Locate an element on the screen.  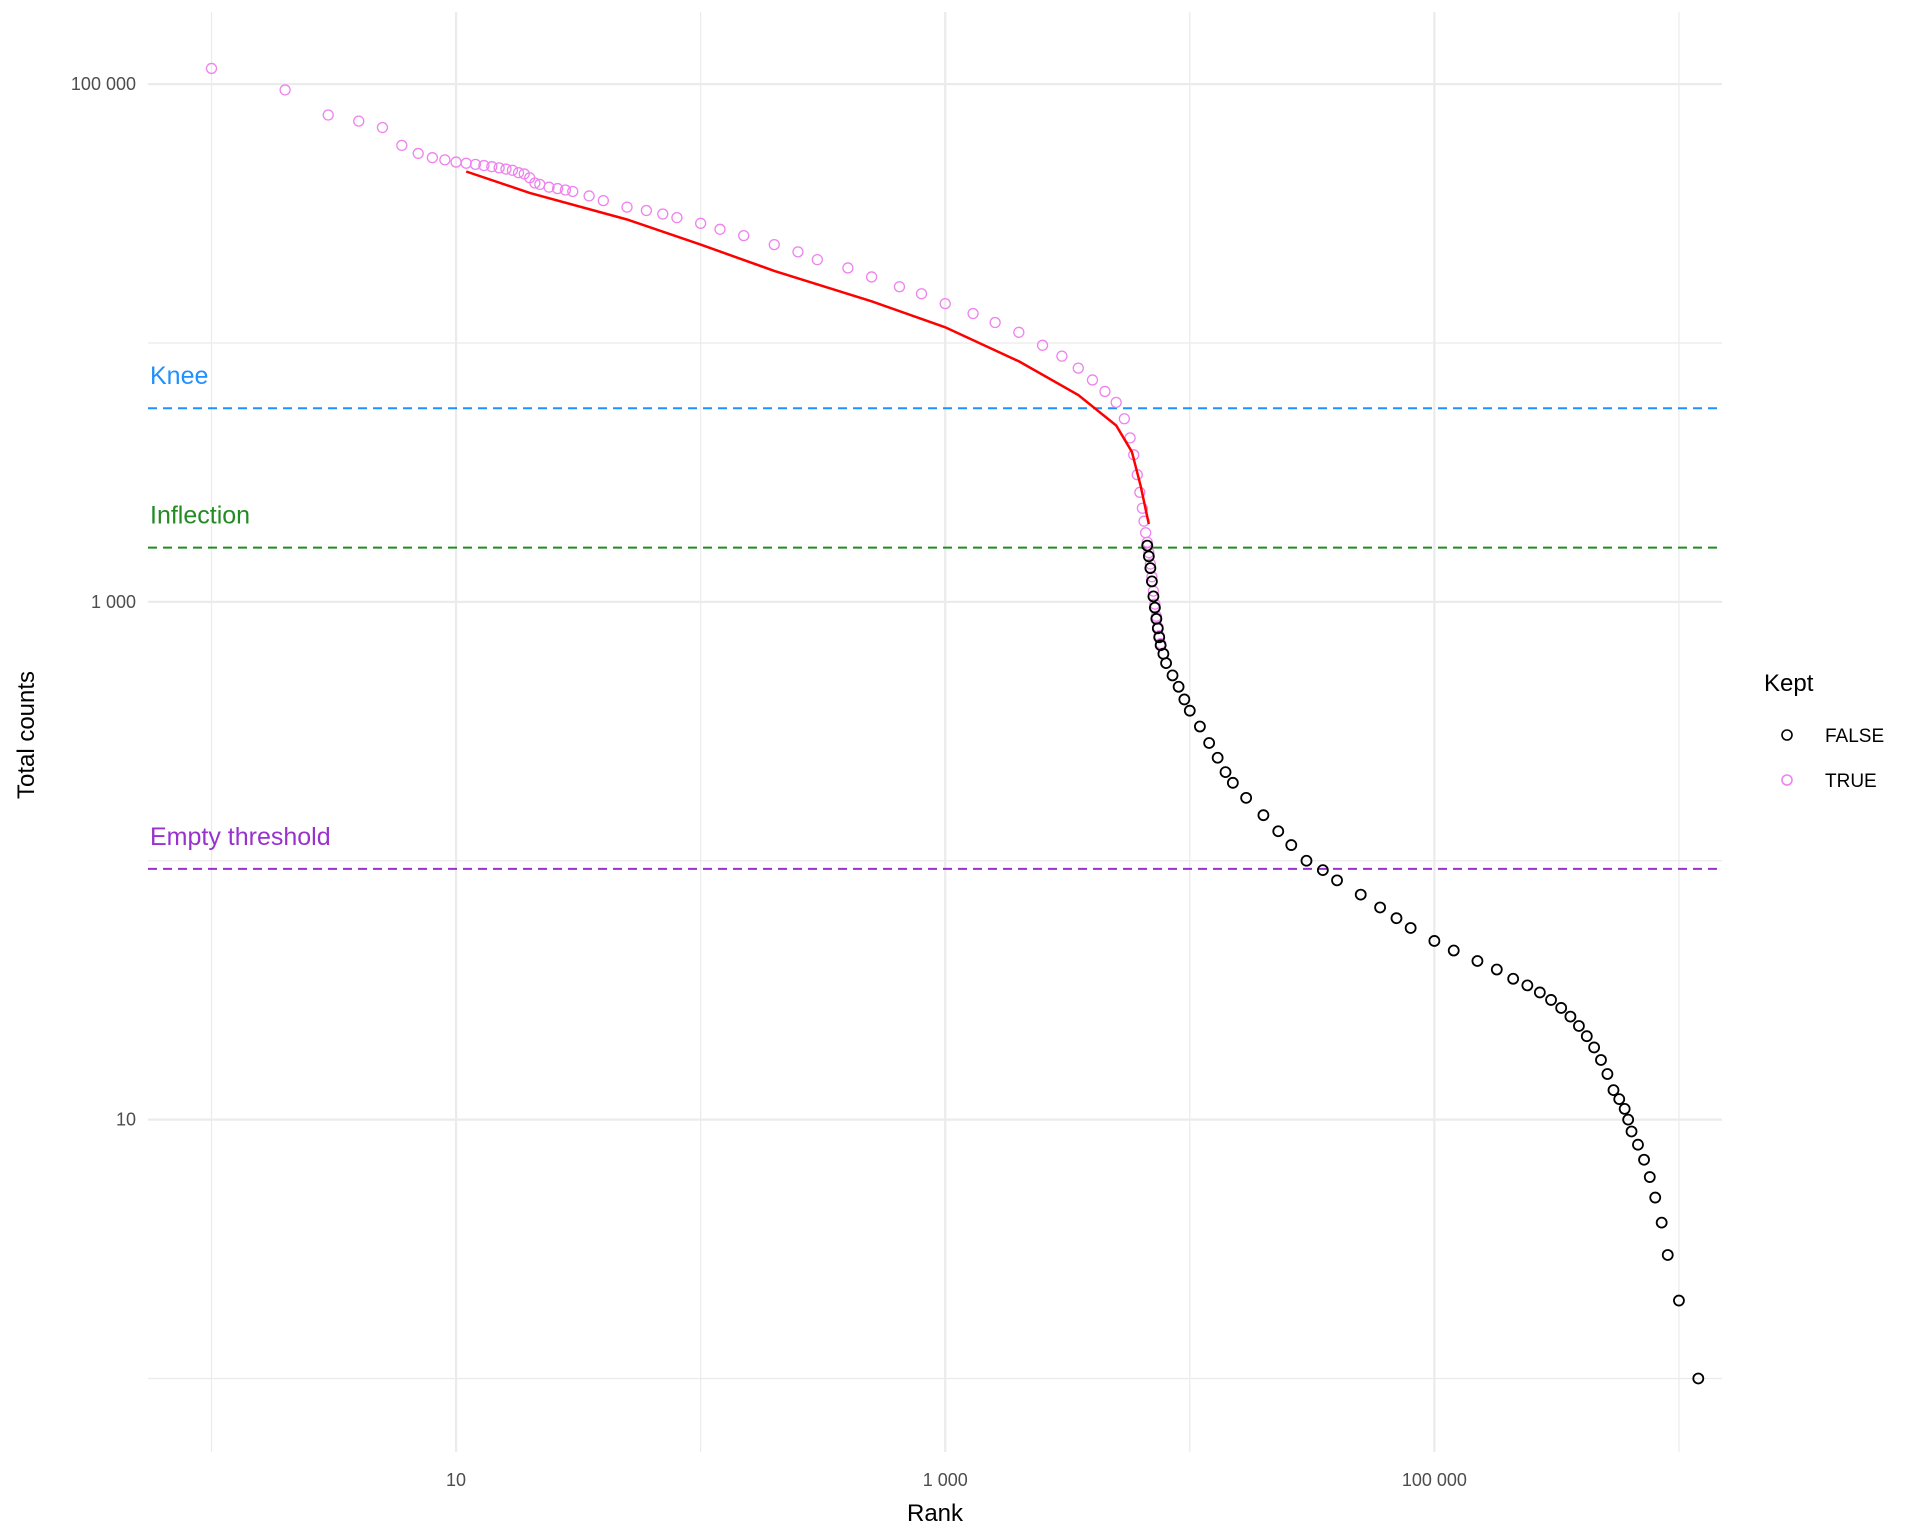
legend-label-false: FALSE is located at coordinates (1854, 736).